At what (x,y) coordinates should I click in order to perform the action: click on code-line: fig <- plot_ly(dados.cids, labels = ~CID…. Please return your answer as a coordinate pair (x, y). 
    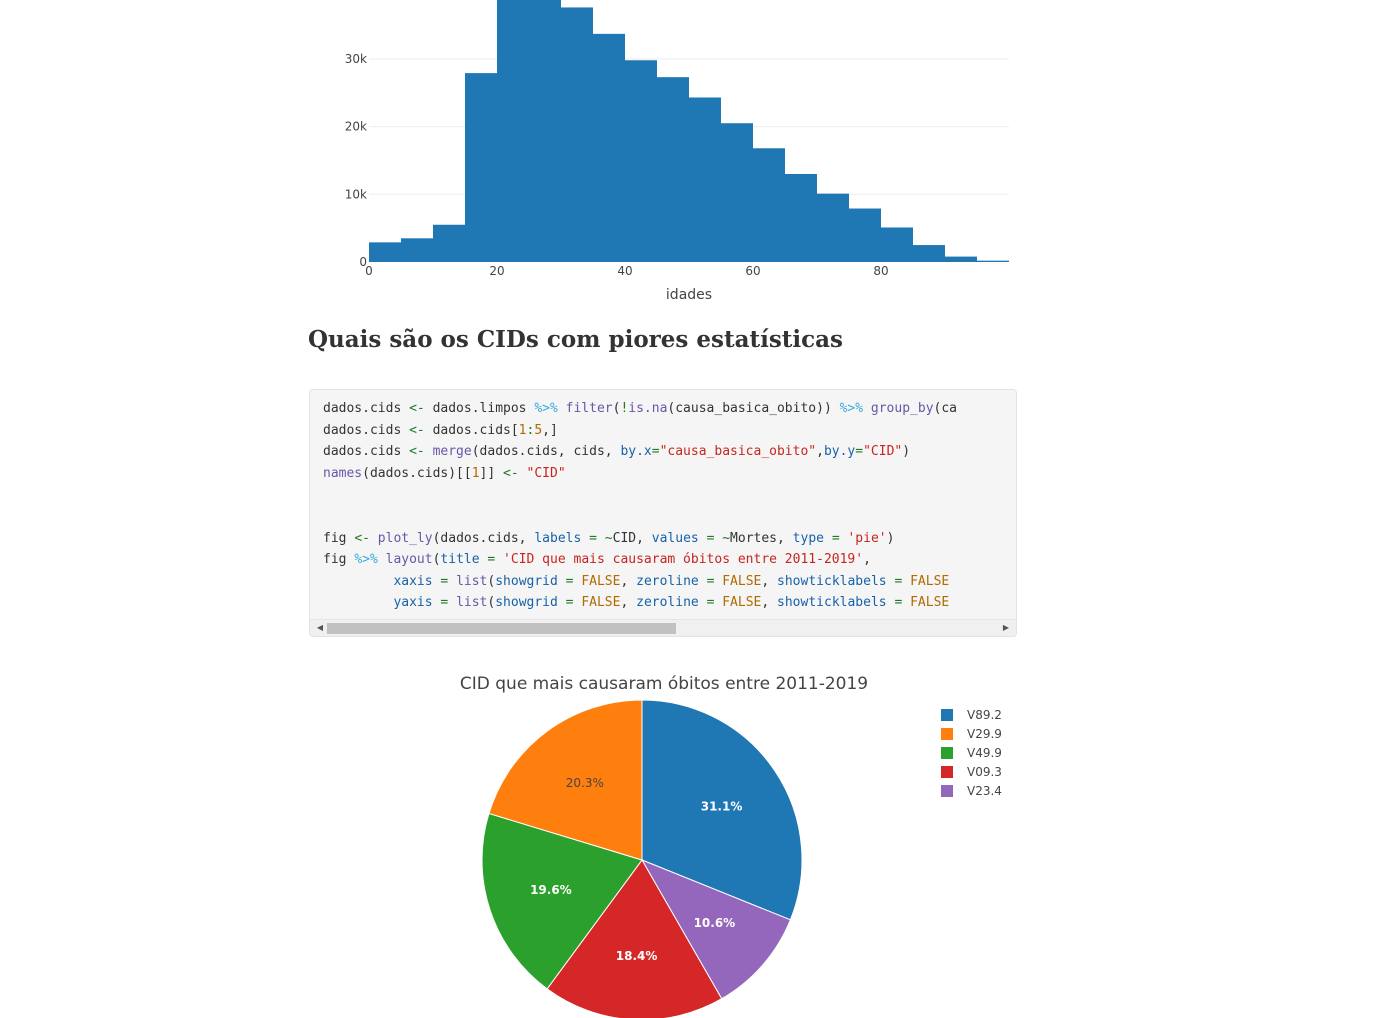
    Looking at the image, I should click on (669, 539).